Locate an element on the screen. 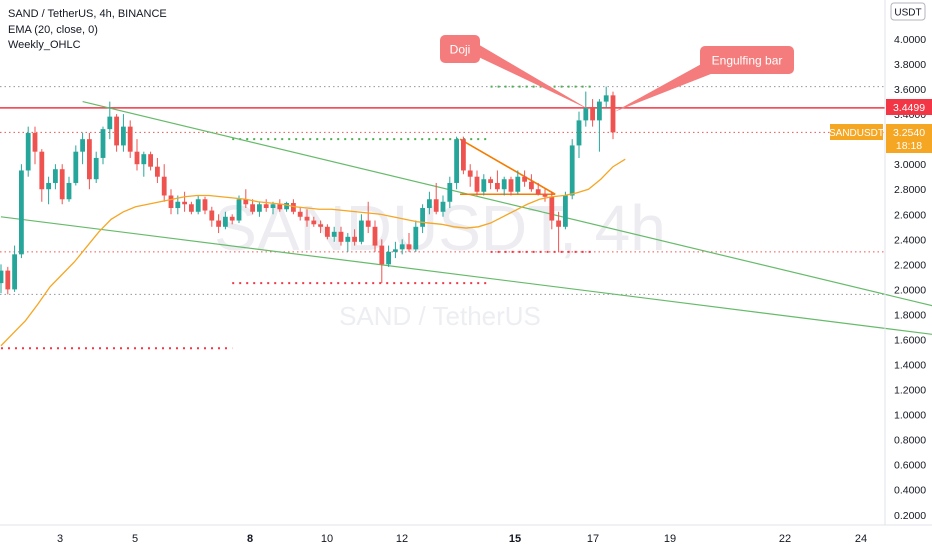  legend-weekly-ohlc: Weekly_OHLC is located at coordinates (44, 45).